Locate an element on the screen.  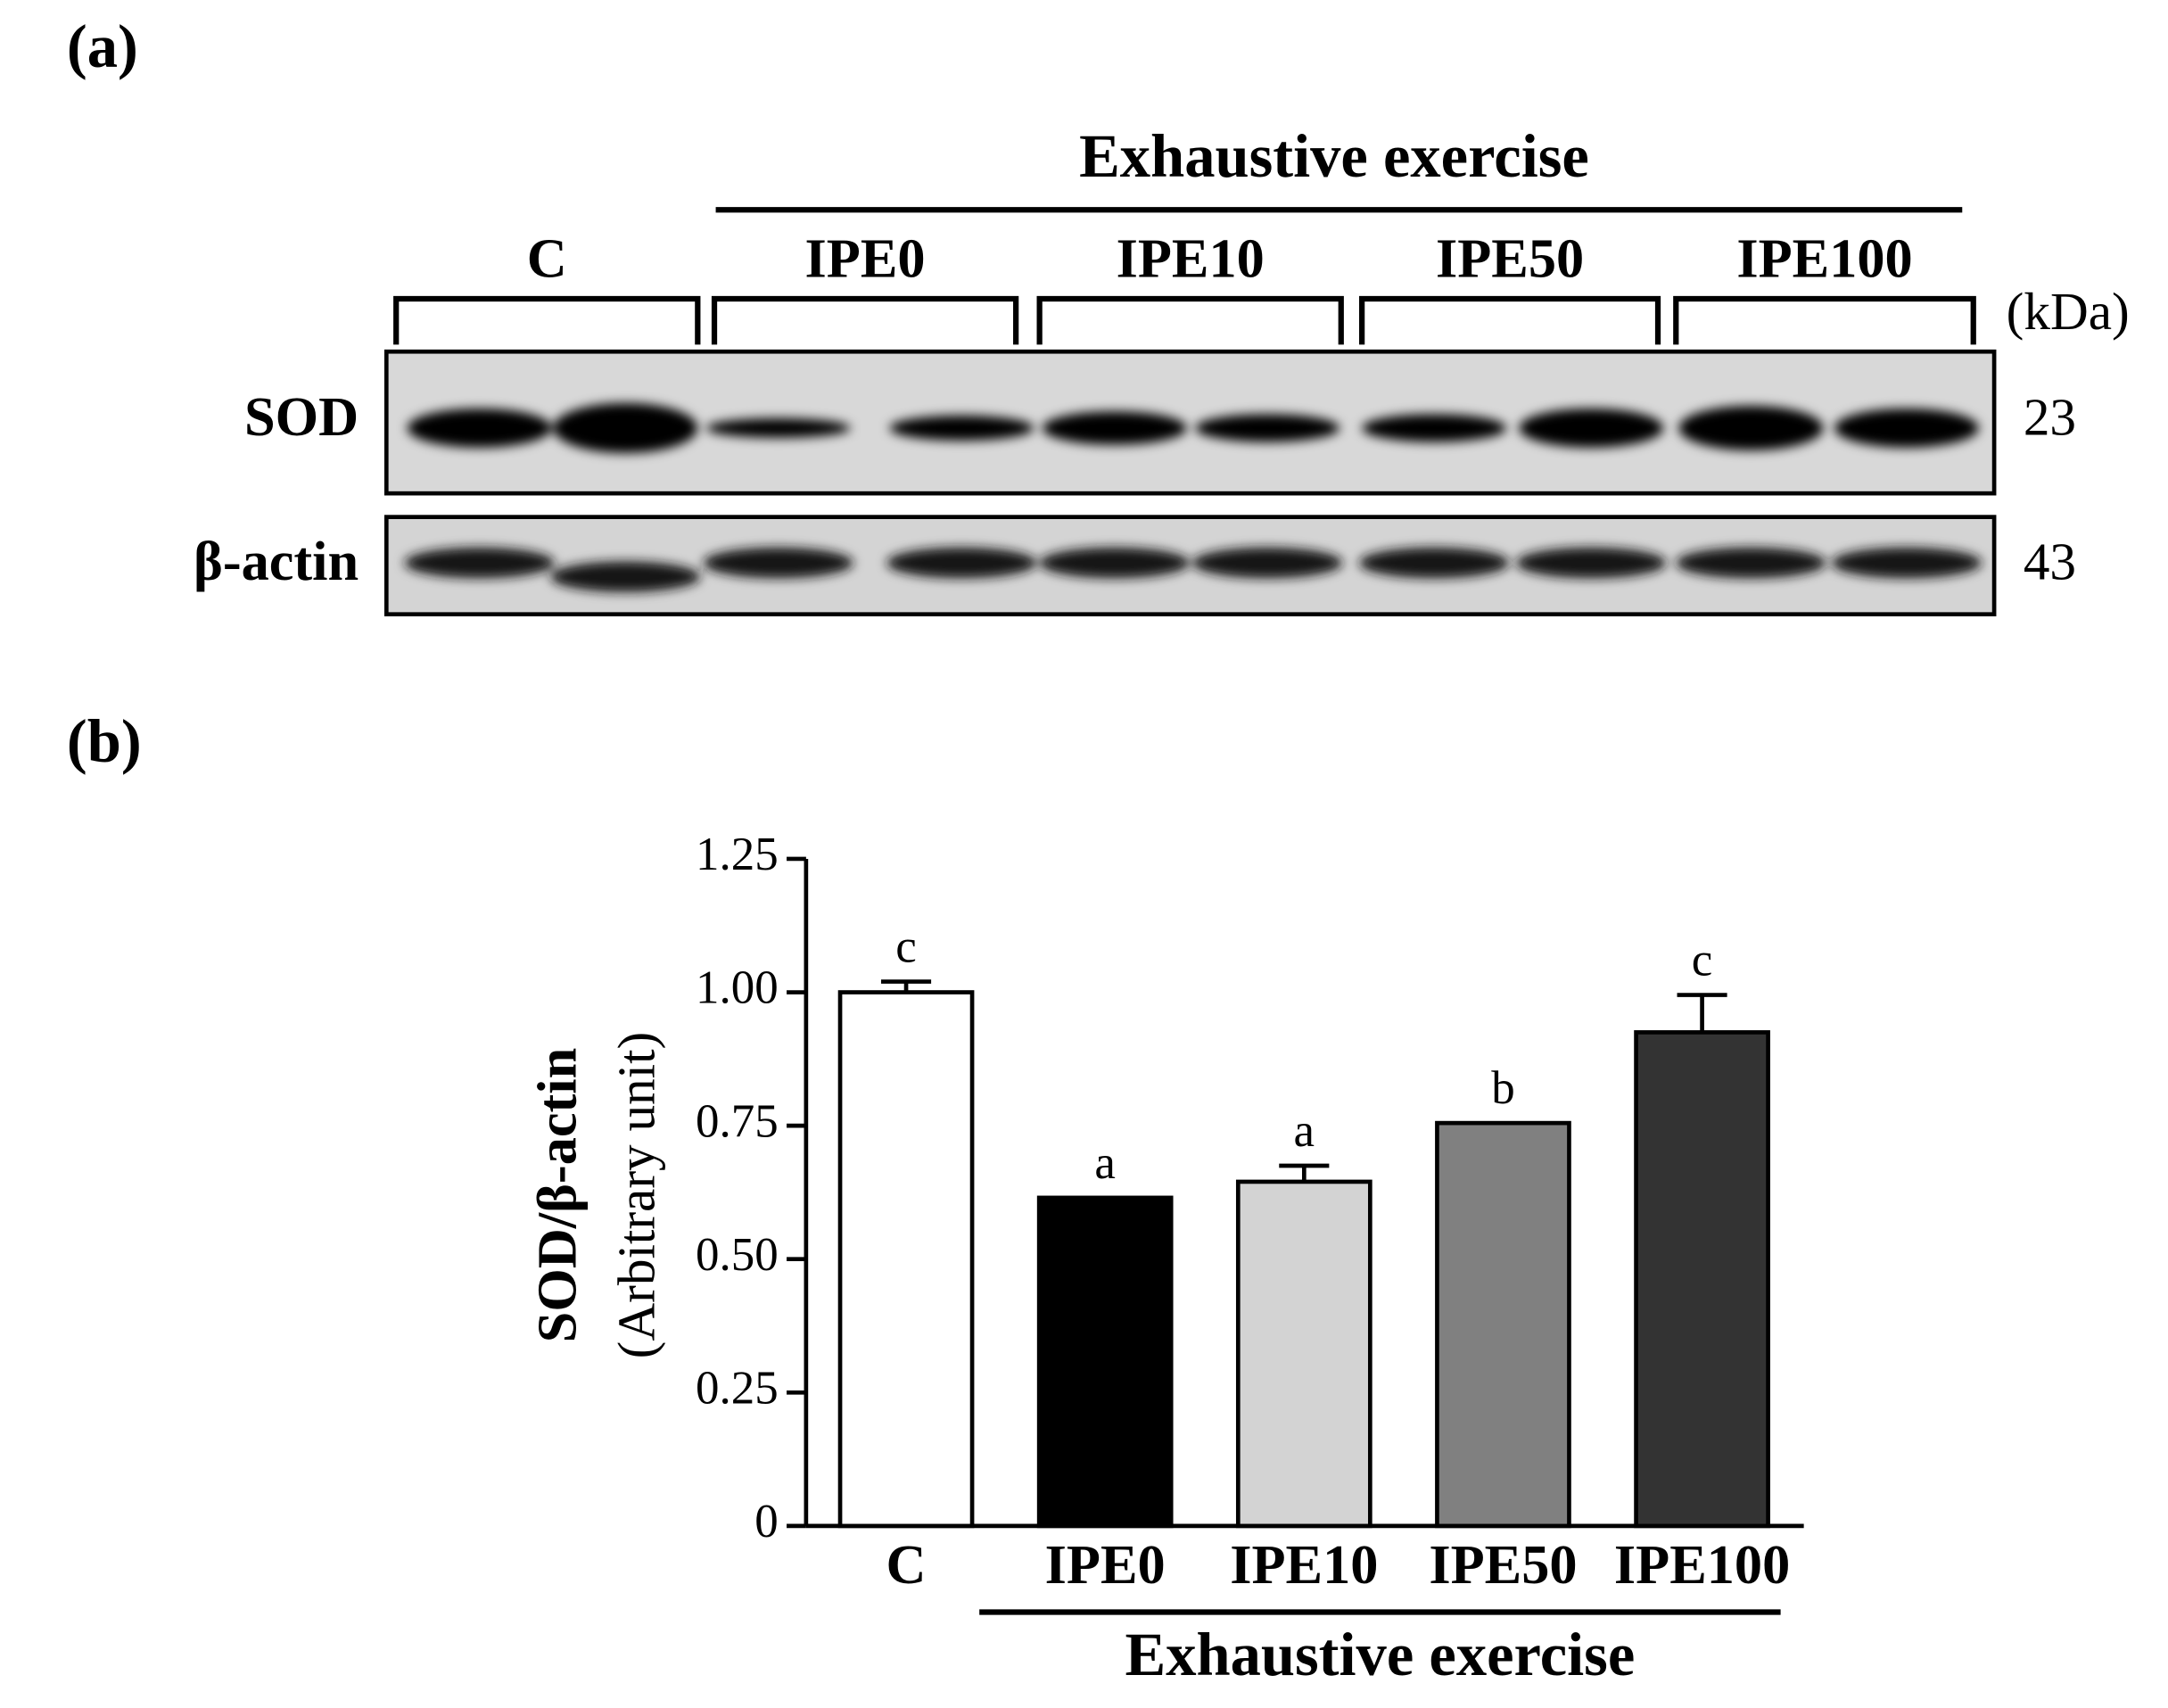
lane-label: IPE100 is located at coordinates (1824, 258).